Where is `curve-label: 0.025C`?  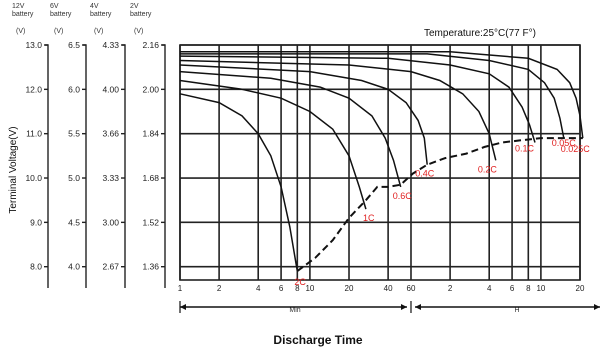
curve-label: 0.025C is located at coordinates (576, 149).